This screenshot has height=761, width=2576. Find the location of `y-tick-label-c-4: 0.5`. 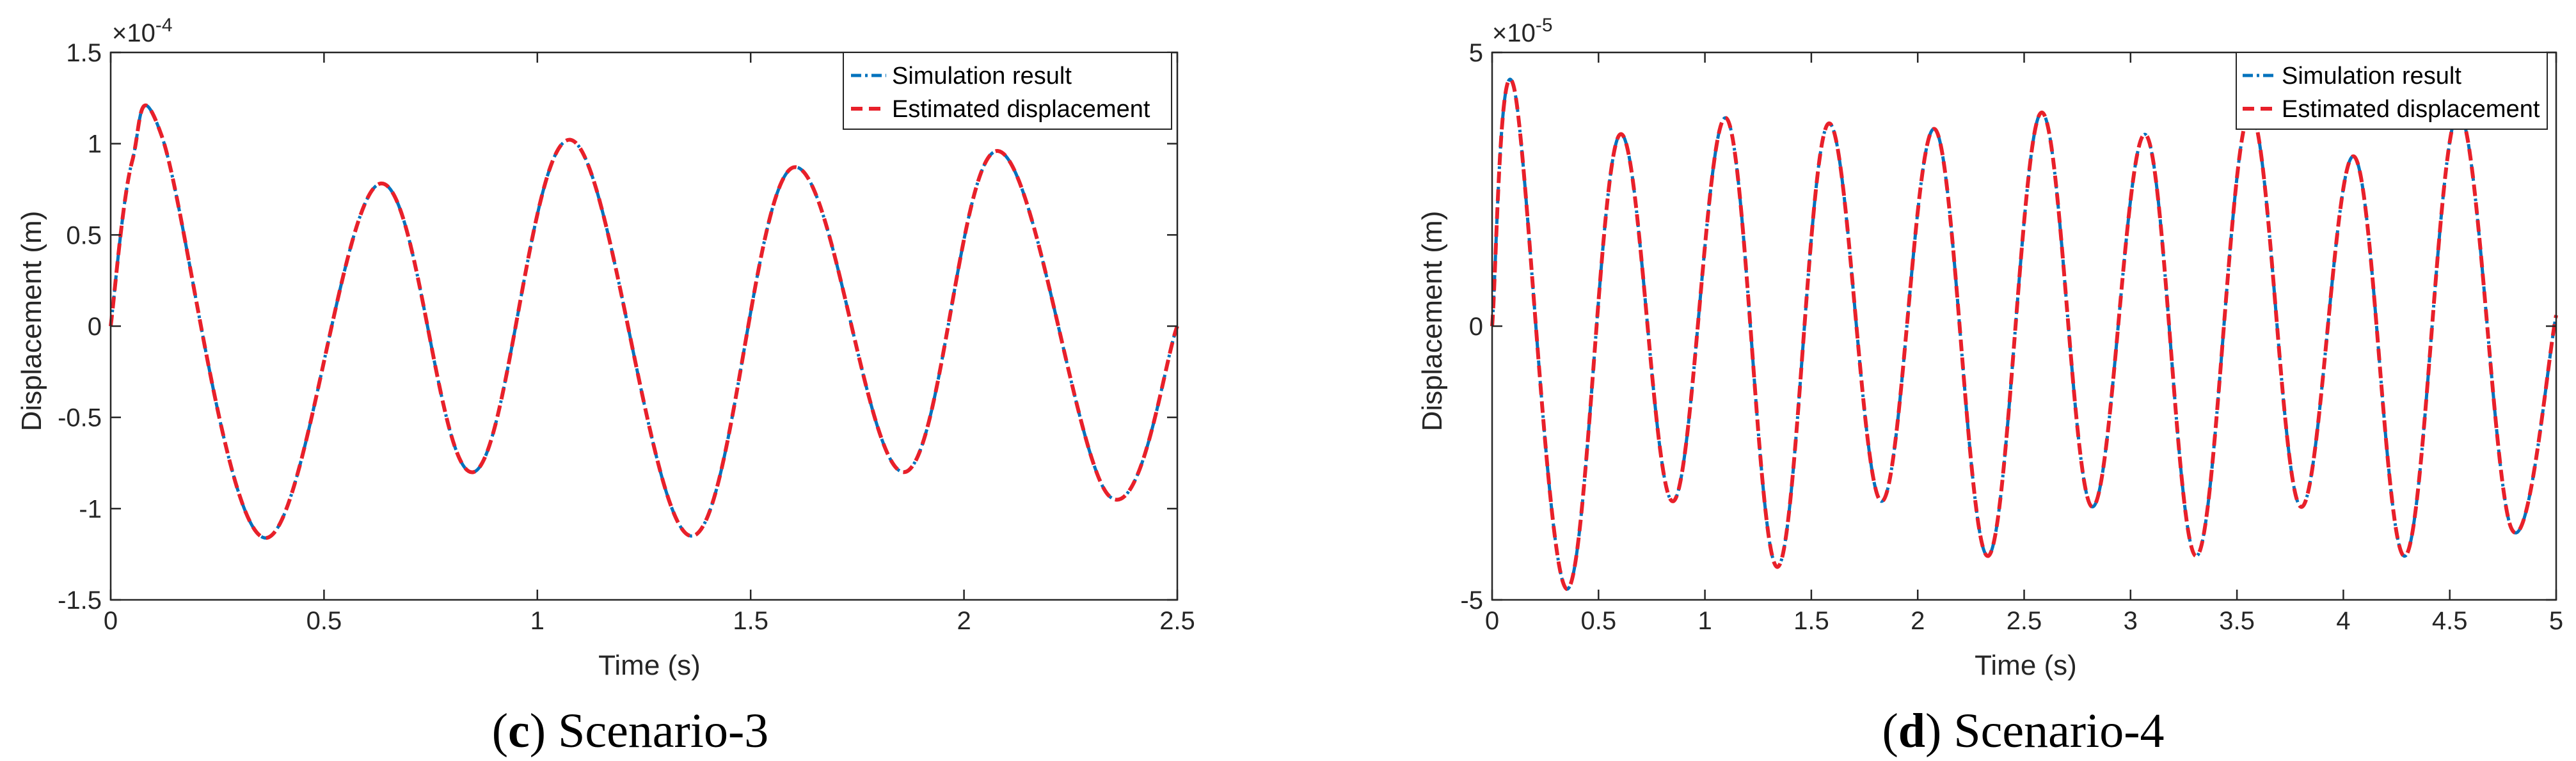

y-tick-label-c-4: 0.5 is located at coordinates (84, 235).